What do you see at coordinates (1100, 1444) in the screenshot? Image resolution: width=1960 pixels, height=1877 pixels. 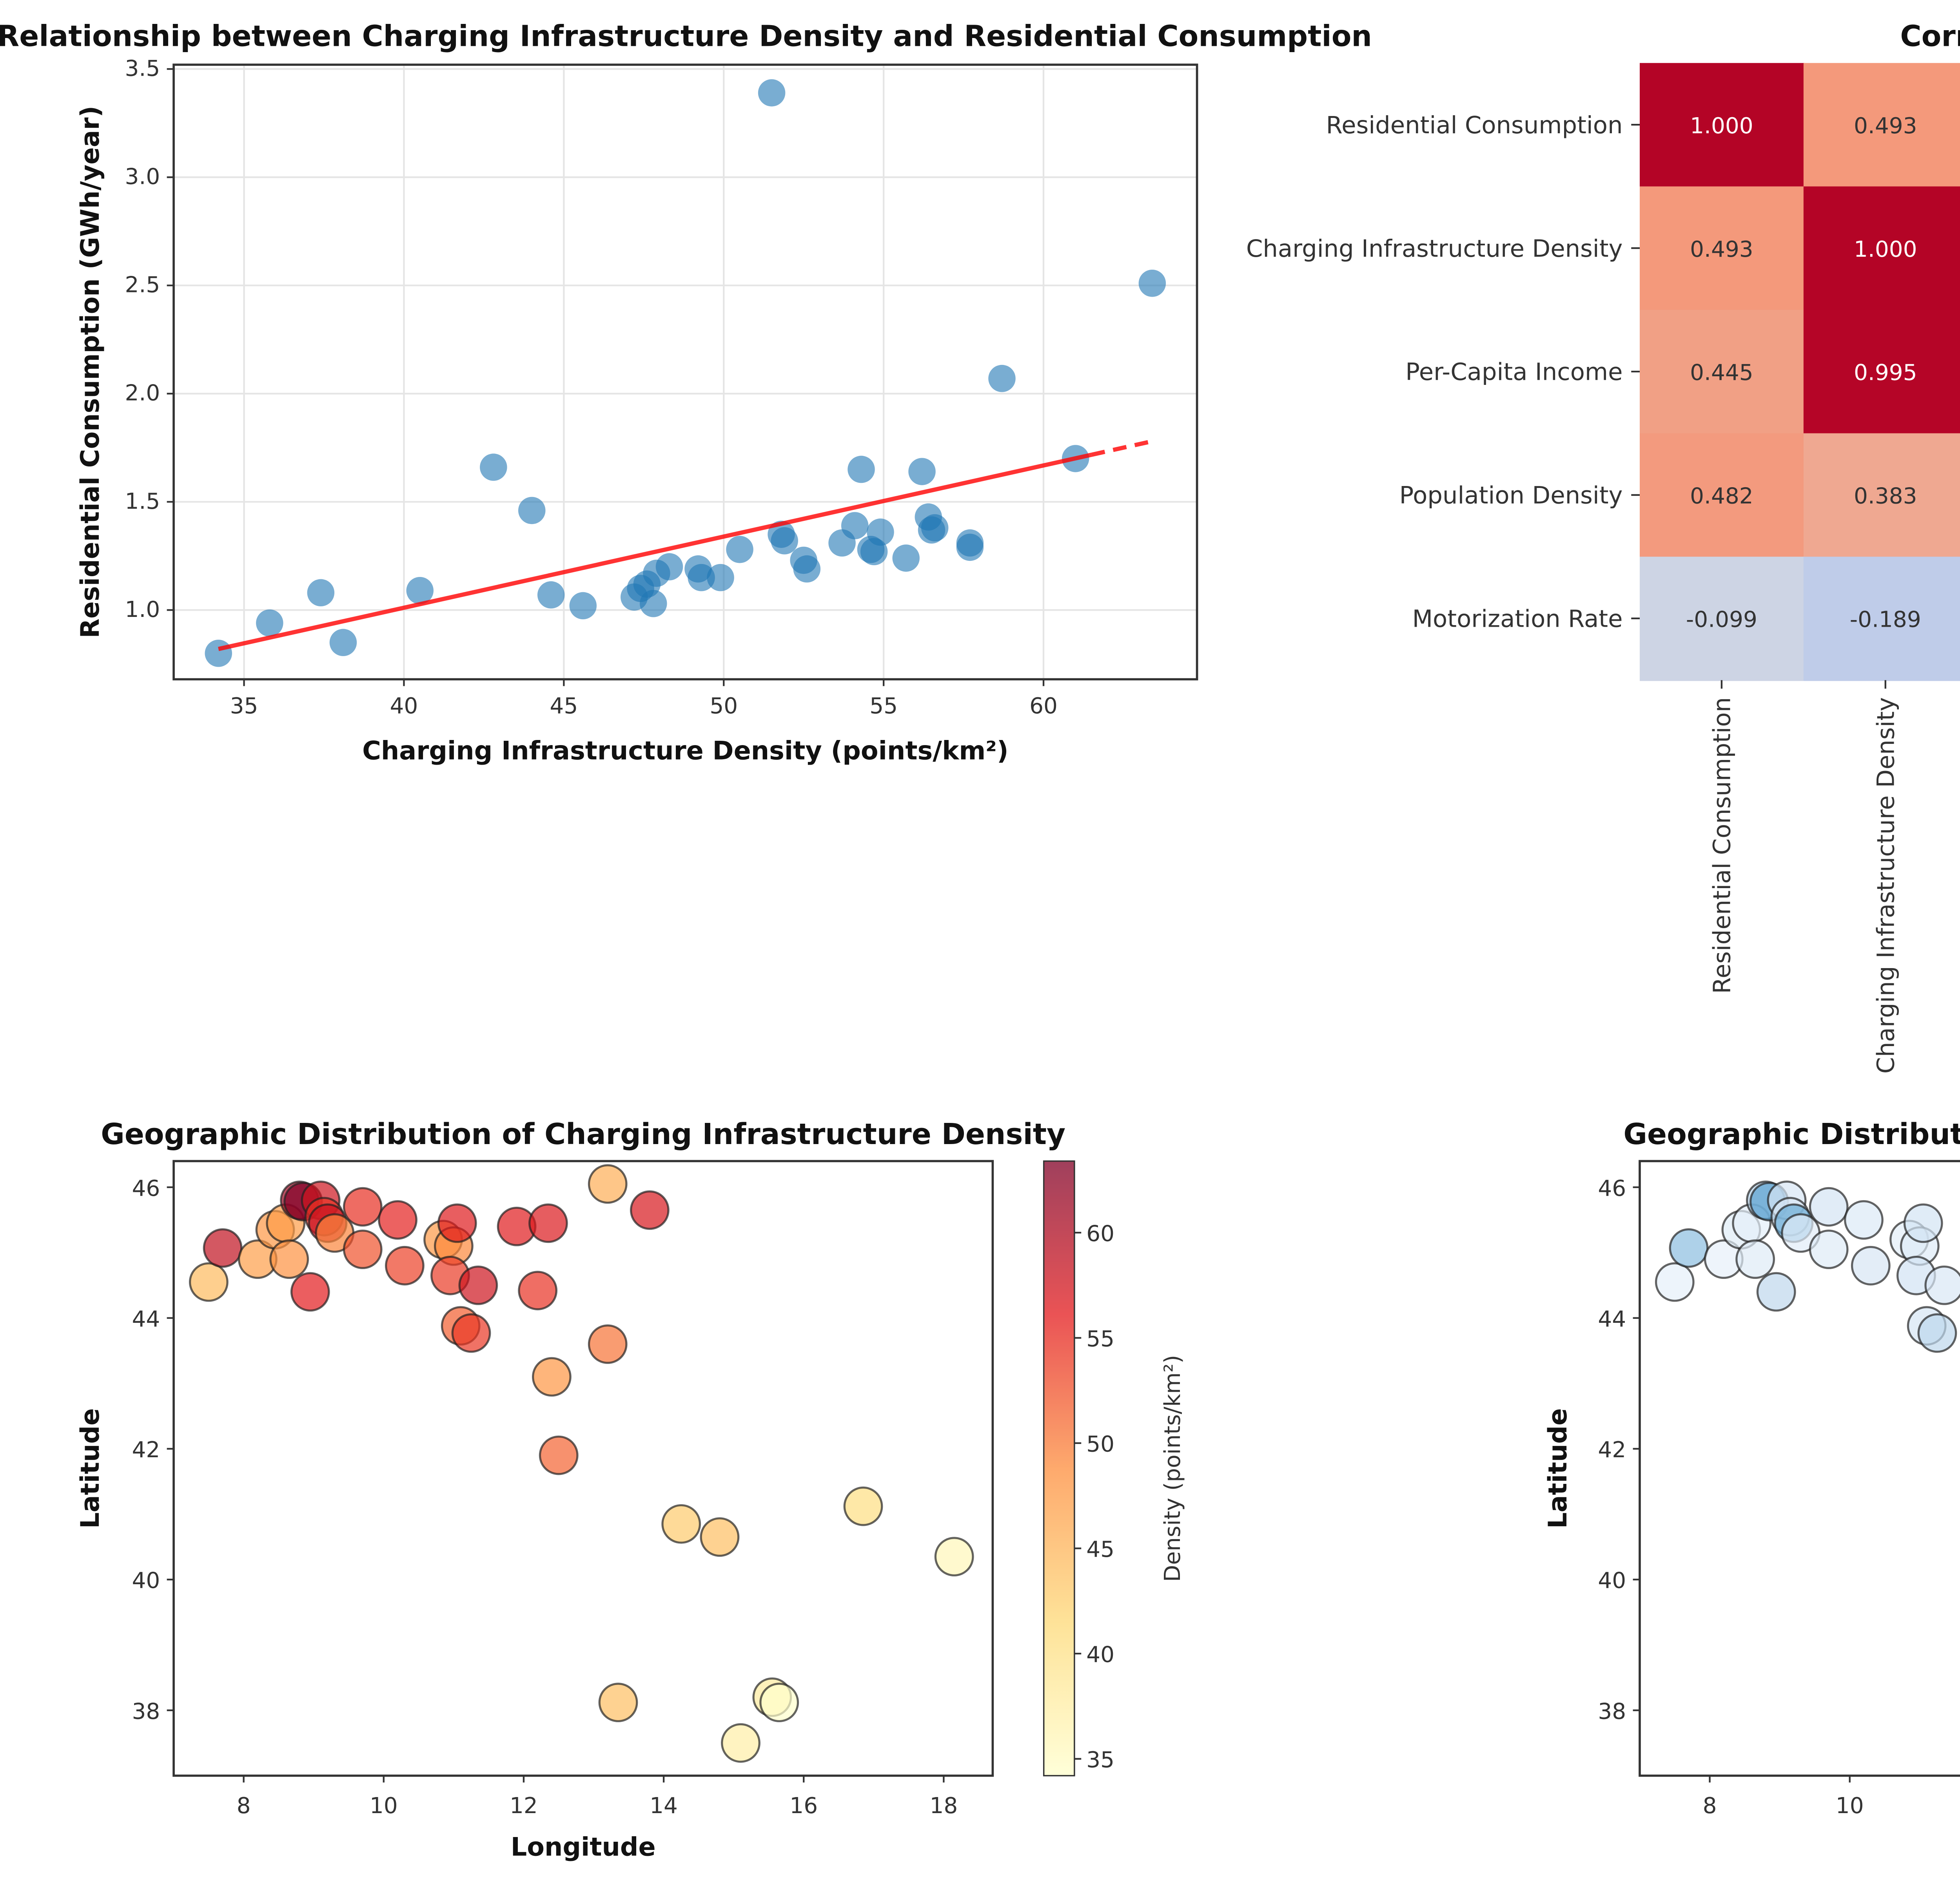 I see `colorbar-tick-label: 50` at bounding box center [1100, 1444].